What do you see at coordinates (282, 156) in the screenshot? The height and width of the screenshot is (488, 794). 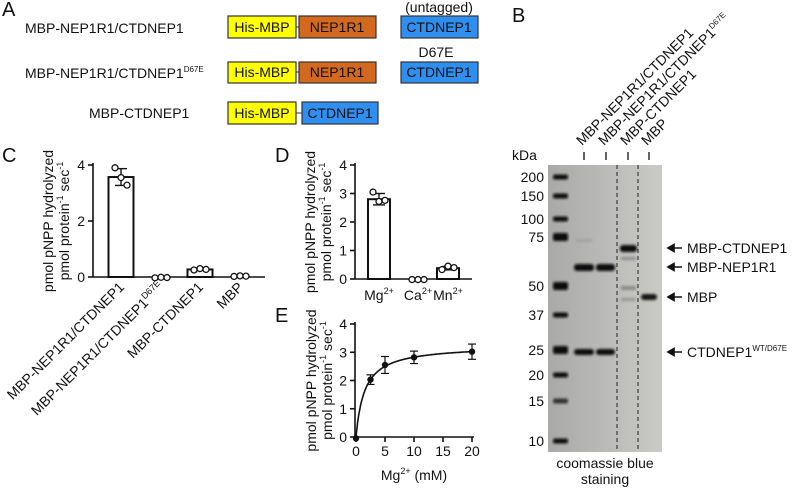 I see `panel-letter-d: D` at bounding box center [282, 156].